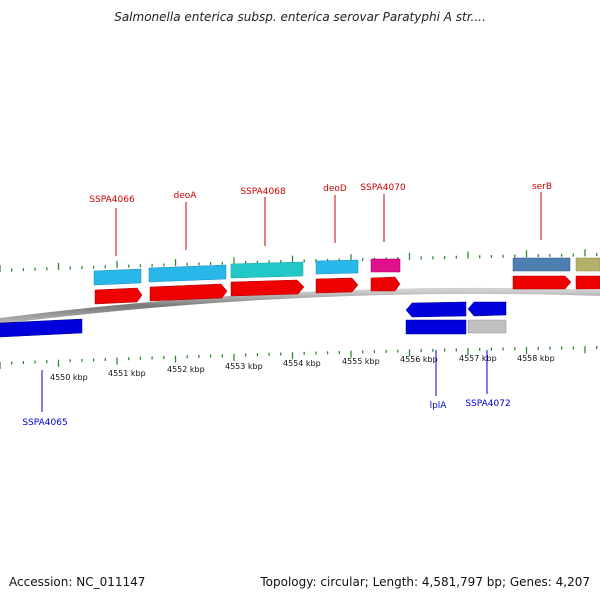  I want to click on scale-label: 4552 kbp, so click(186, 369).